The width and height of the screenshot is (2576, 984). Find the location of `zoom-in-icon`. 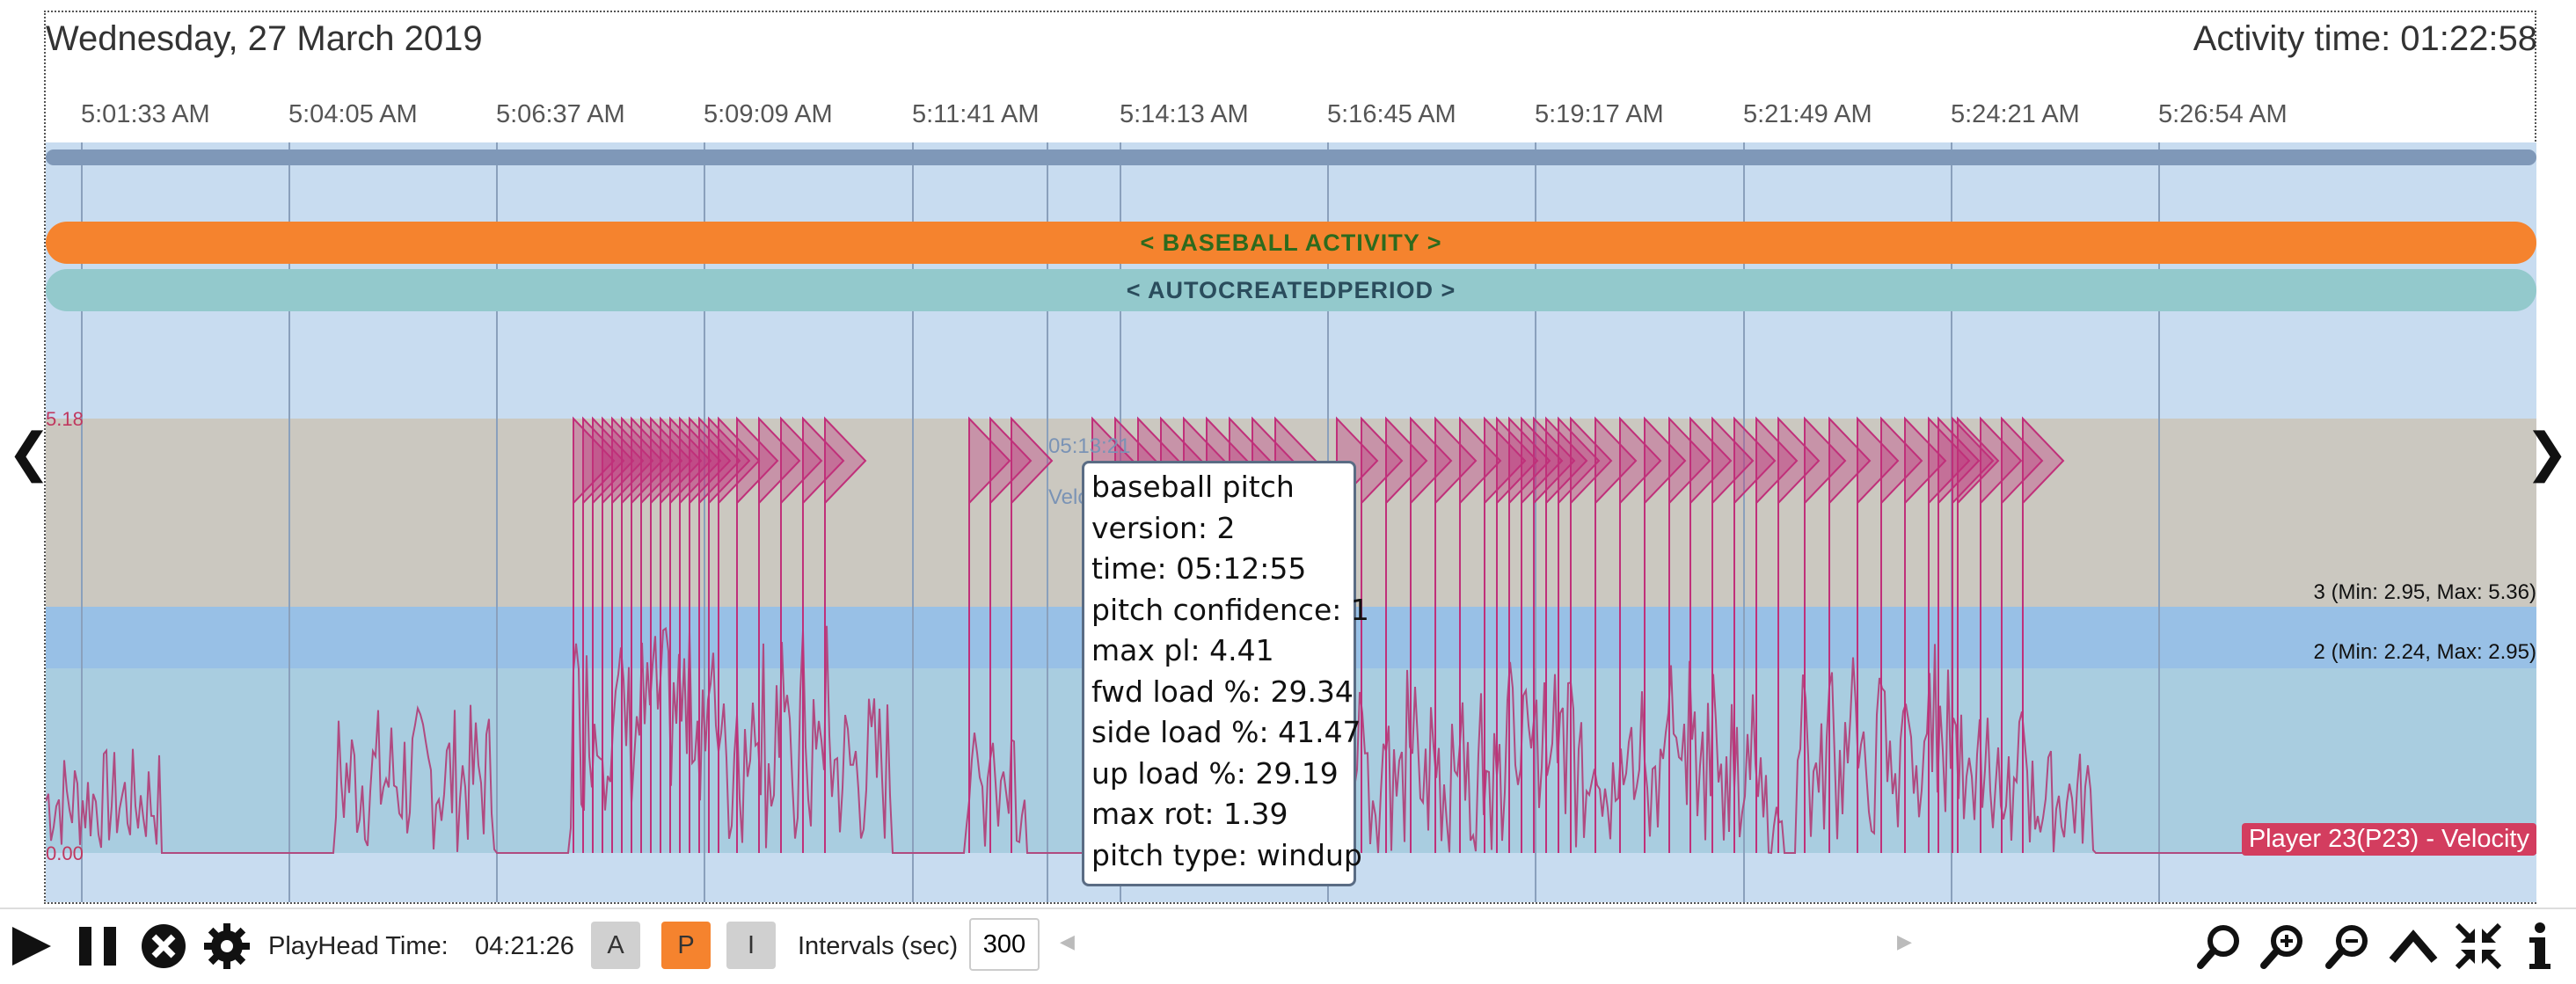

zoom-in-icon is located at coordinates (2283, 946).